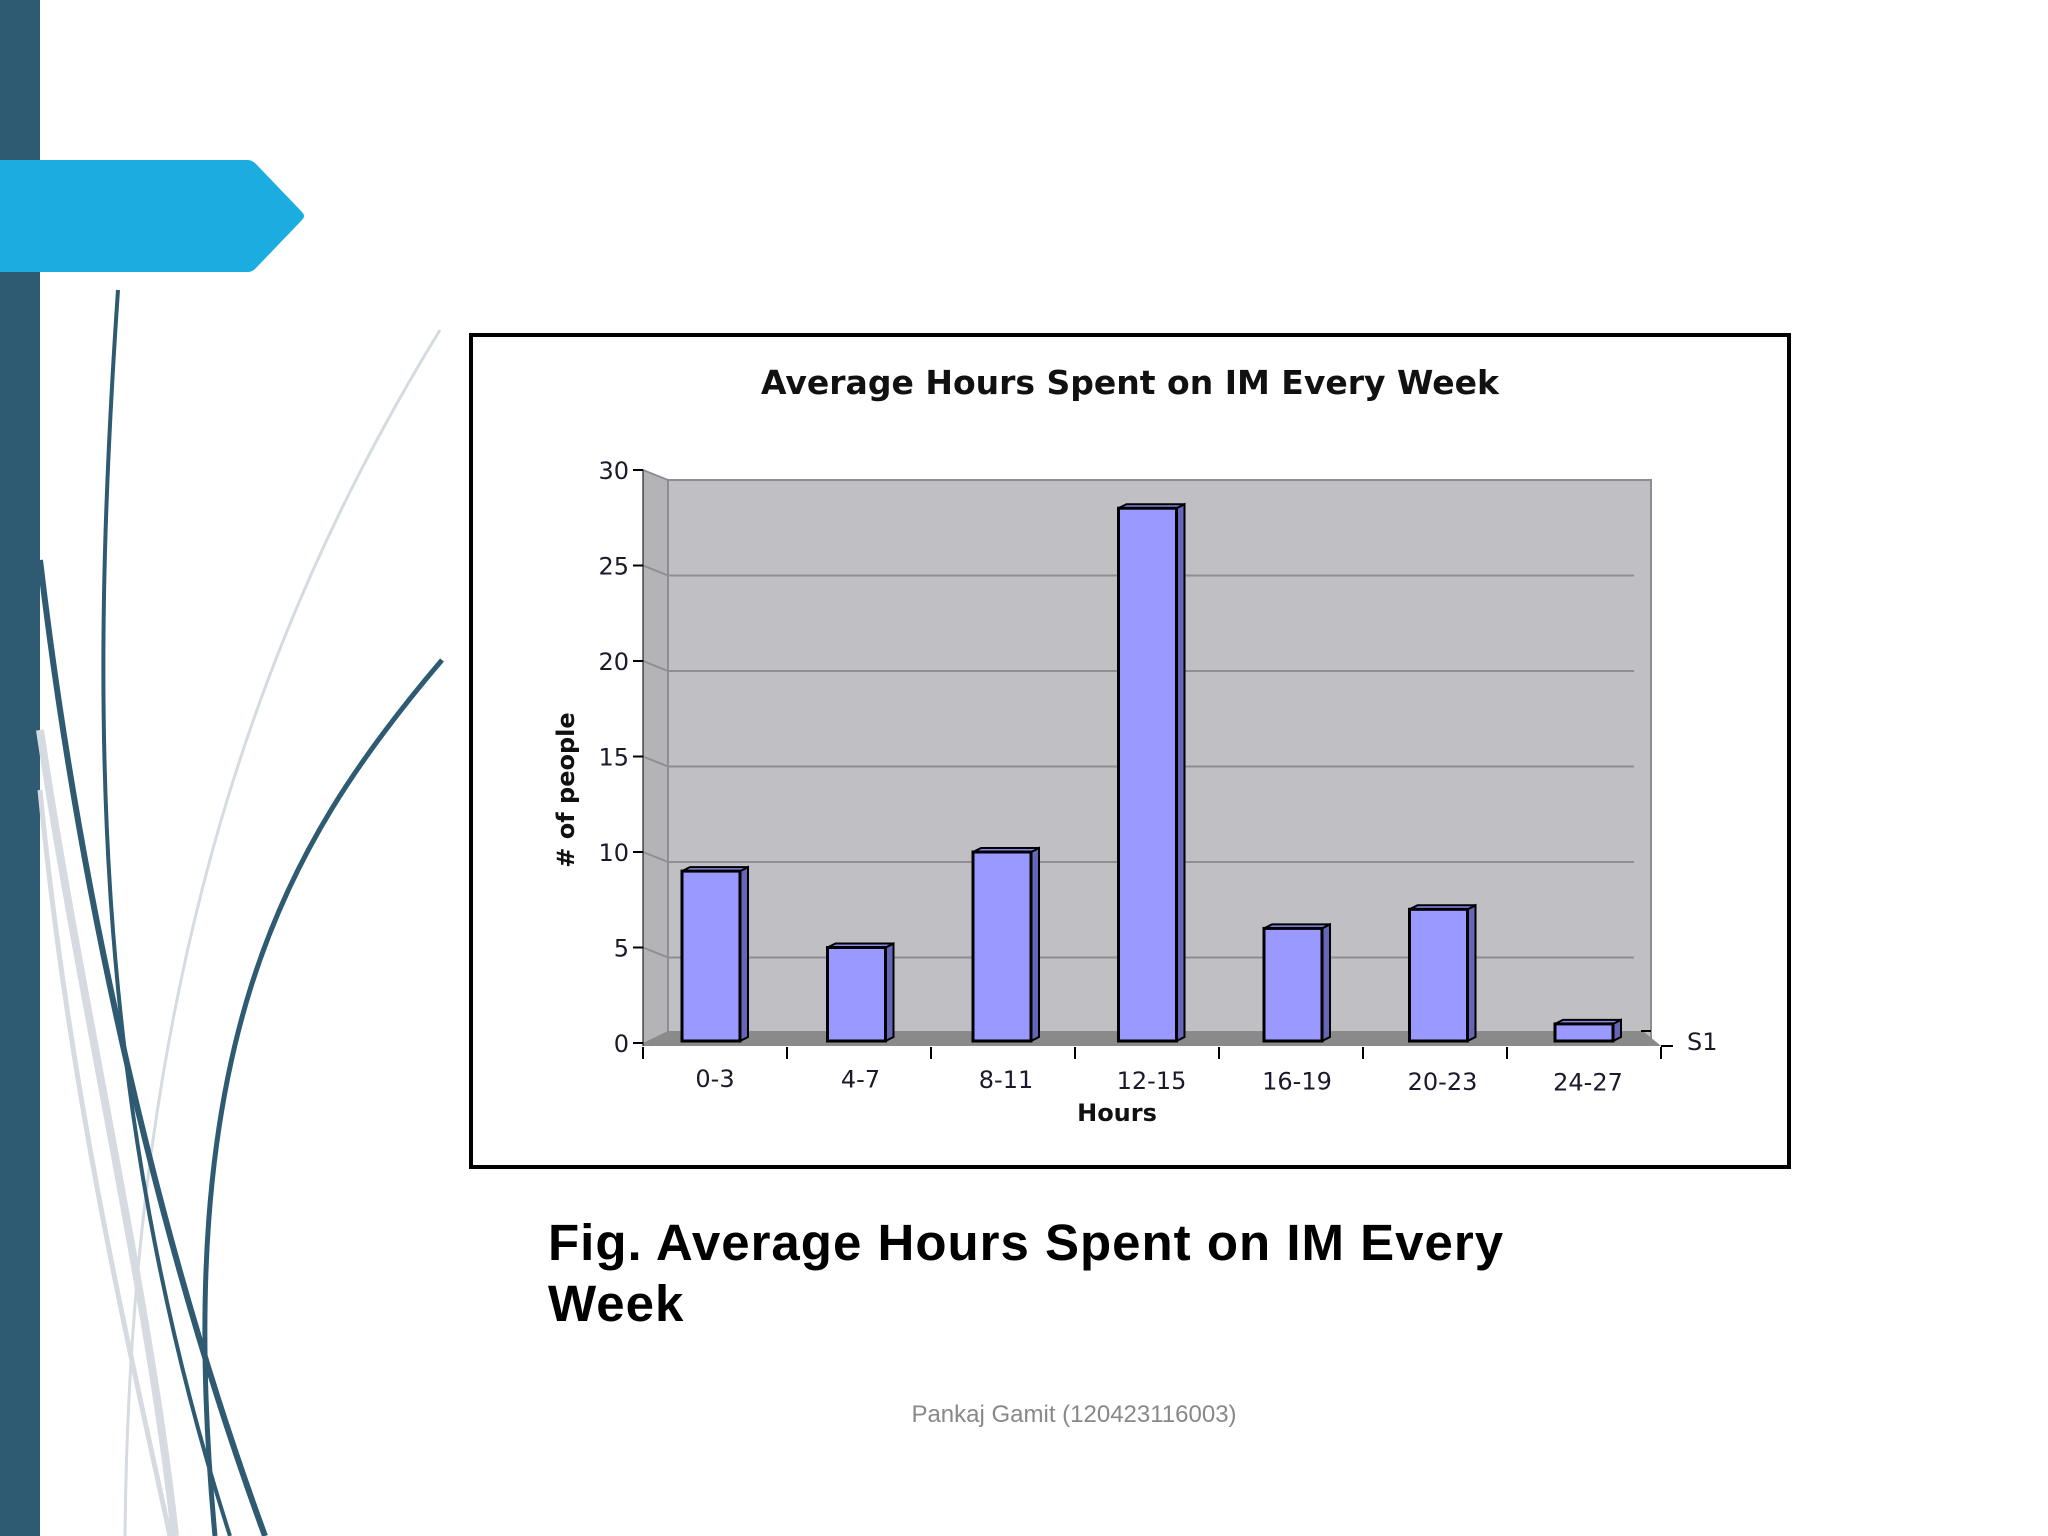  I want to click on y-tick-label: 20, so click(613, 662).